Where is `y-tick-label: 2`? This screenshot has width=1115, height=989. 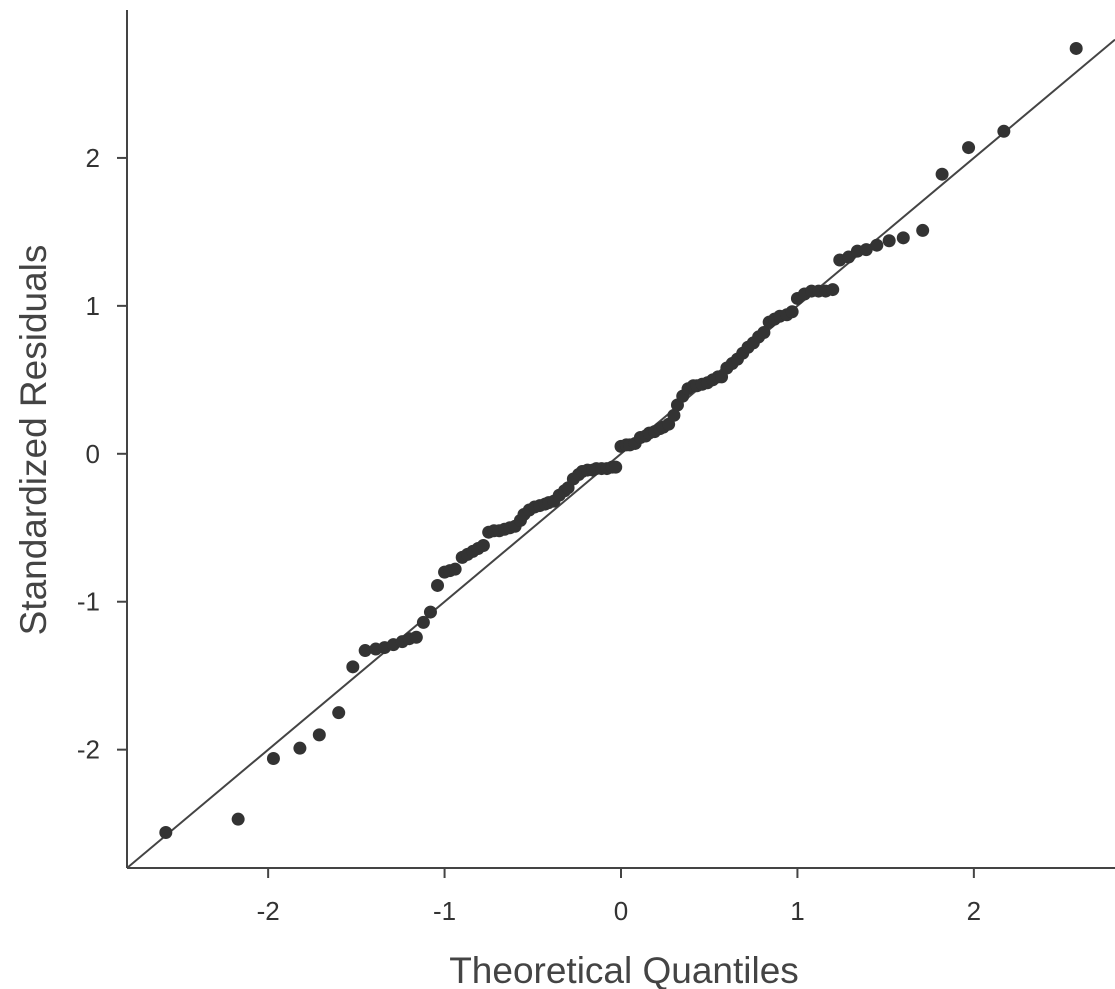
y-tick-label: 2 is located at coordinates (93, 158).